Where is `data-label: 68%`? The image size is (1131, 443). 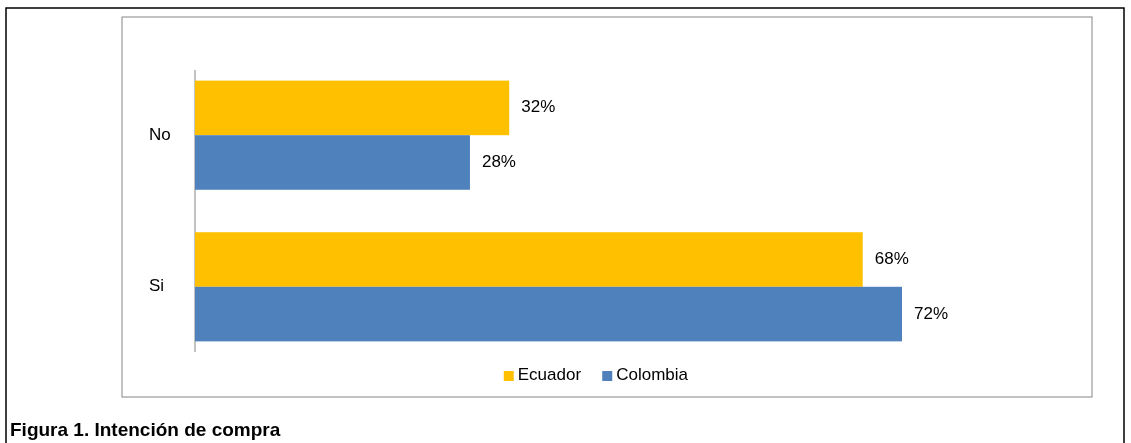 data-label: 68% is located at coordinates (891, 258).